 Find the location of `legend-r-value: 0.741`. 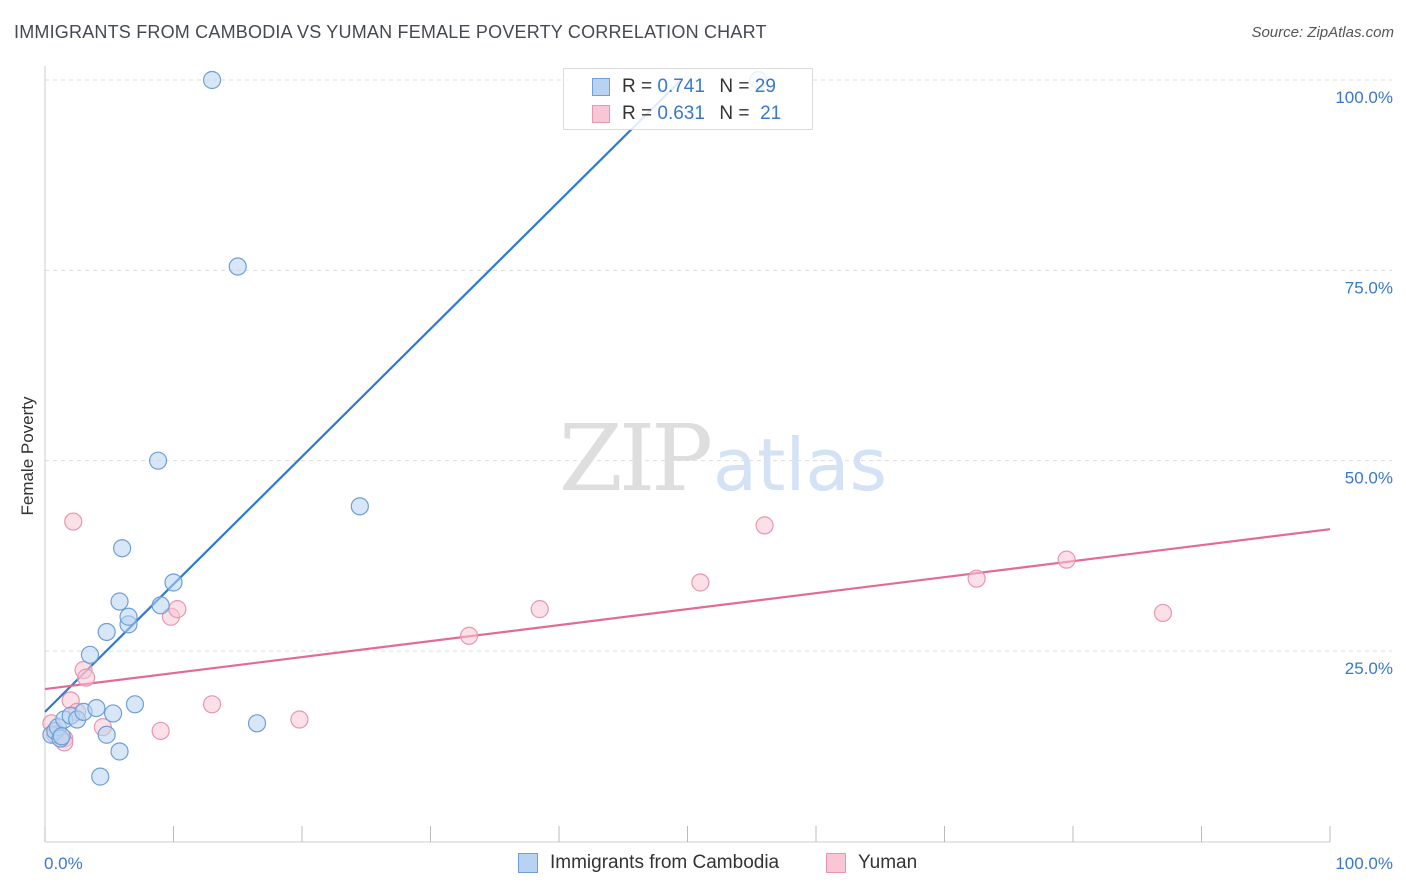

legend-r-value: 0.741 is located at coordinates (681, 86).